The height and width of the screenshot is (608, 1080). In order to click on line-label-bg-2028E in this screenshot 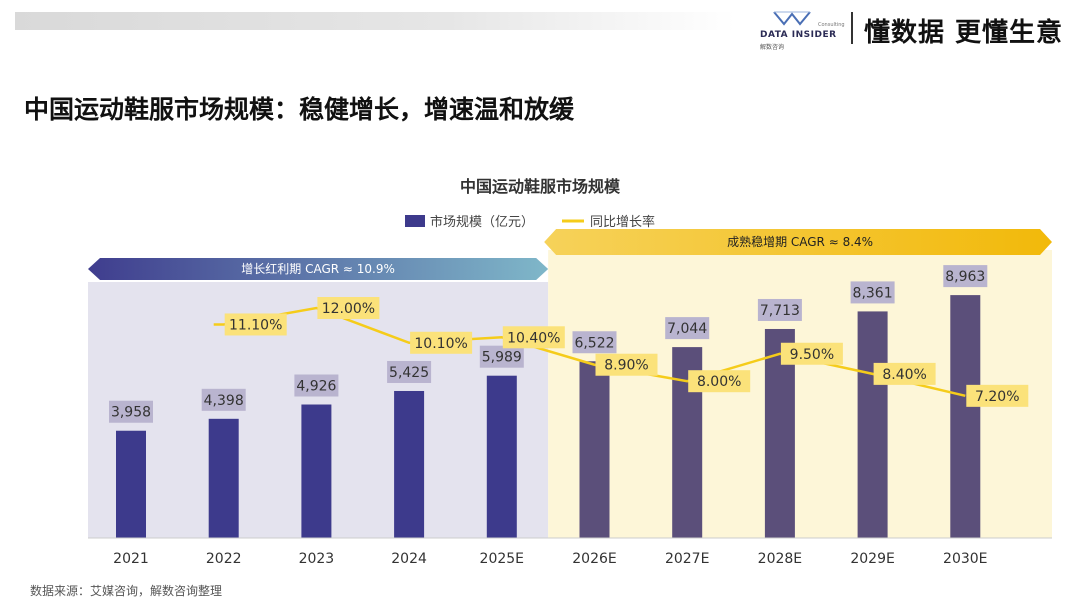, I will do `click(811, 353)`.